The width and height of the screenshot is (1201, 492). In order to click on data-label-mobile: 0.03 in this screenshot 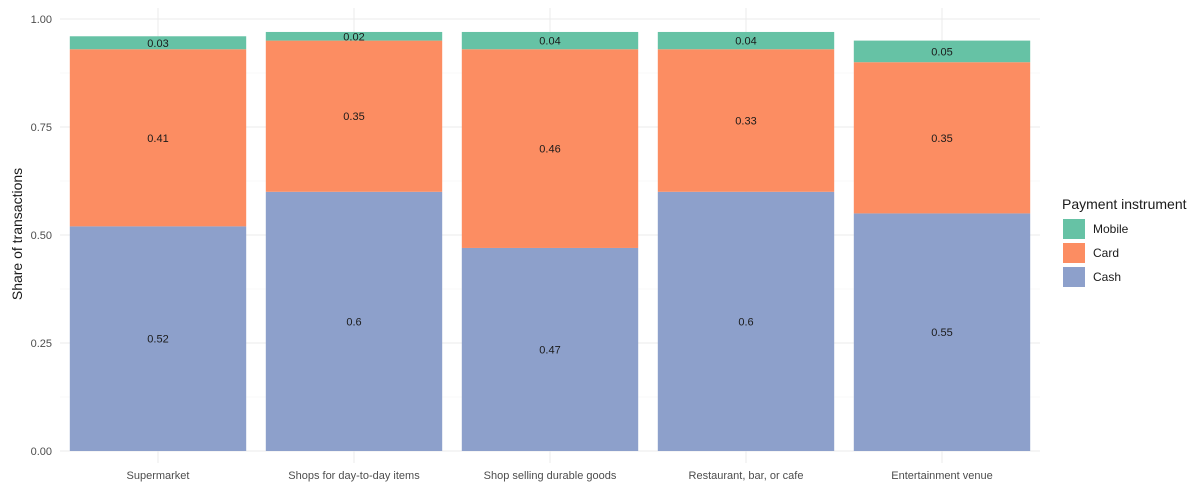, I will do `click(157, 44)`.